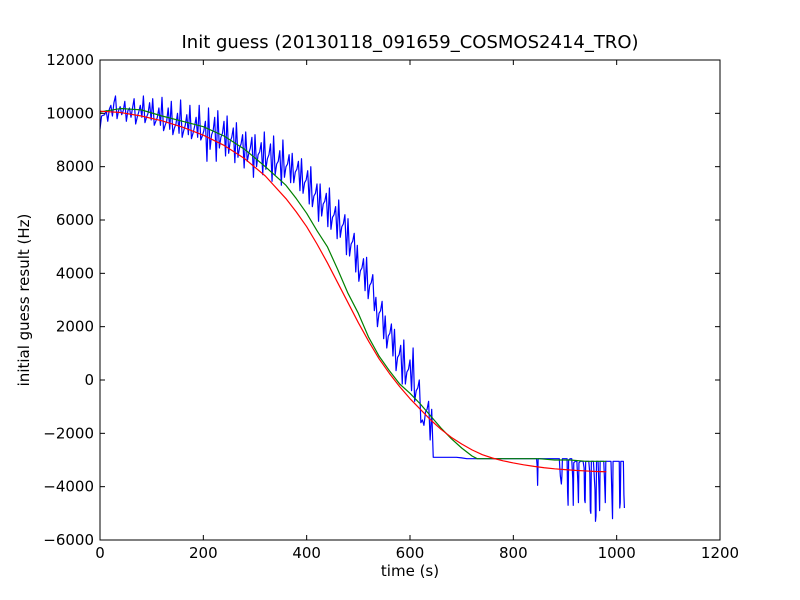 Image resolution: width=800 pixels, height=600 pixels. What do you see at coordinates (75, 220) in the screenshot?
I see `y-tick-label-6: 6000` at bounding box center [75, 220].